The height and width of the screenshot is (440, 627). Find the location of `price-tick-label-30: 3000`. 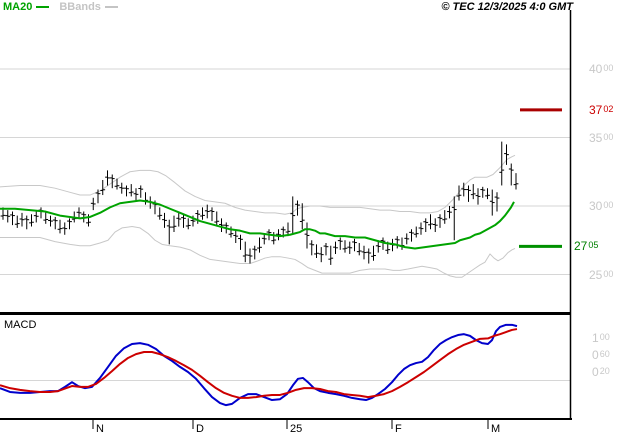

price-tick-label-30: 3000 is located at coordinates (601, 206).